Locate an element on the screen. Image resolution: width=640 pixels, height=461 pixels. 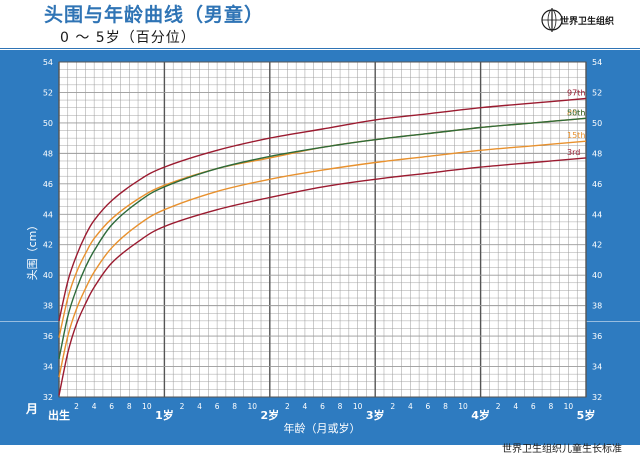
y-tick-label-right: 34 is located at coordinates (597, 367).